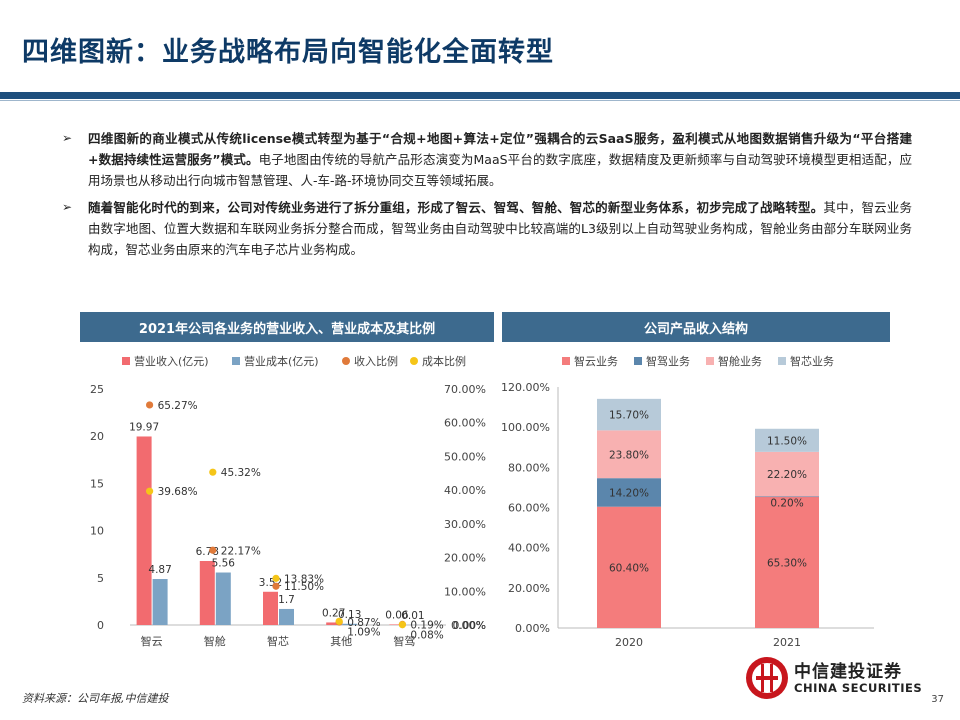  What do you see at coordinates (97, 483) in the screenshot?
I see `y-left-tick-label: 15` at bounding box center [97, 483].